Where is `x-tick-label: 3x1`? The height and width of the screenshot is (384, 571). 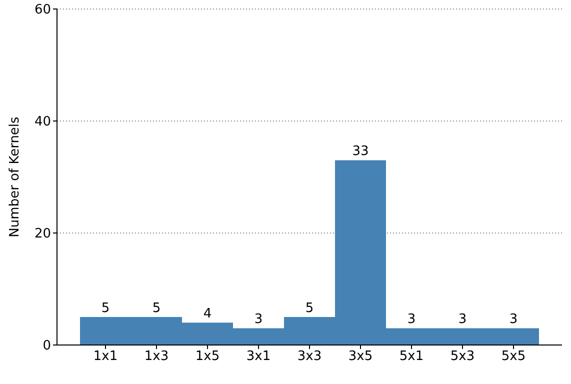 x-tick-label: 3x1 is located at coordinates (258, 356).